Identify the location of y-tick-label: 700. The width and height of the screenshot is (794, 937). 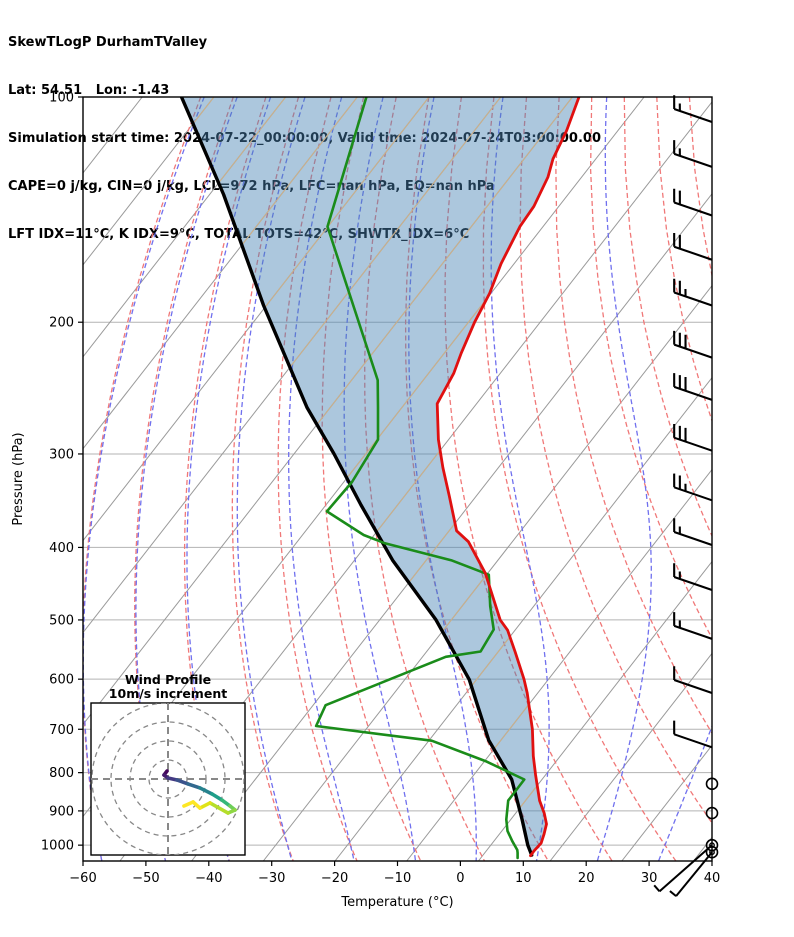
(61, 730).